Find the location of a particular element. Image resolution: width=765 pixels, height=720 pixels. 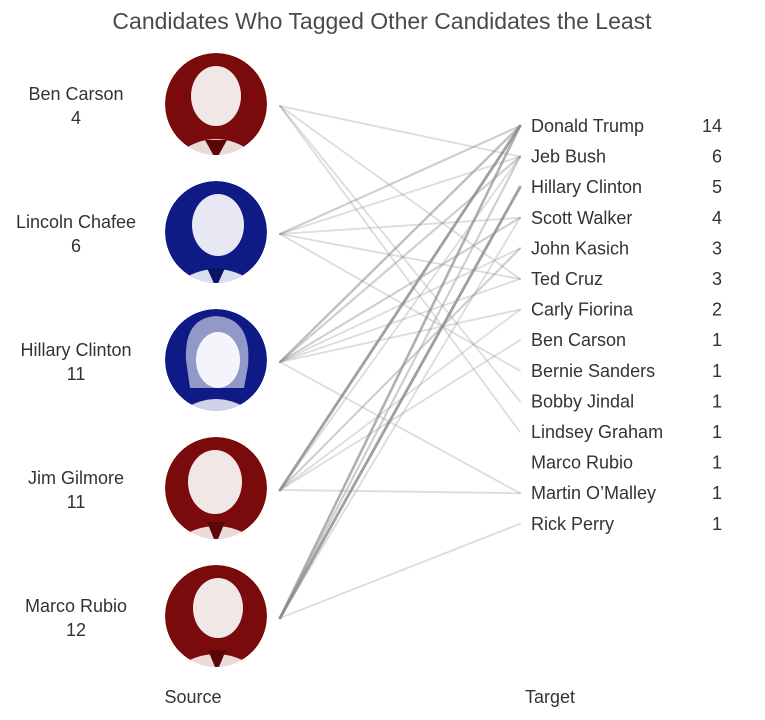

avatar-layer is located at coordinates (216, 360).